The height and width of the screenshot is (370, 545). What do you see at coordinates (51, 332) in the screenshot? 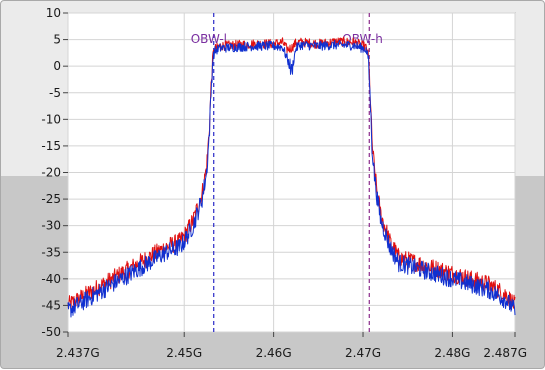
I see `y-tick-label: -50` at bounding box center [51, 332].